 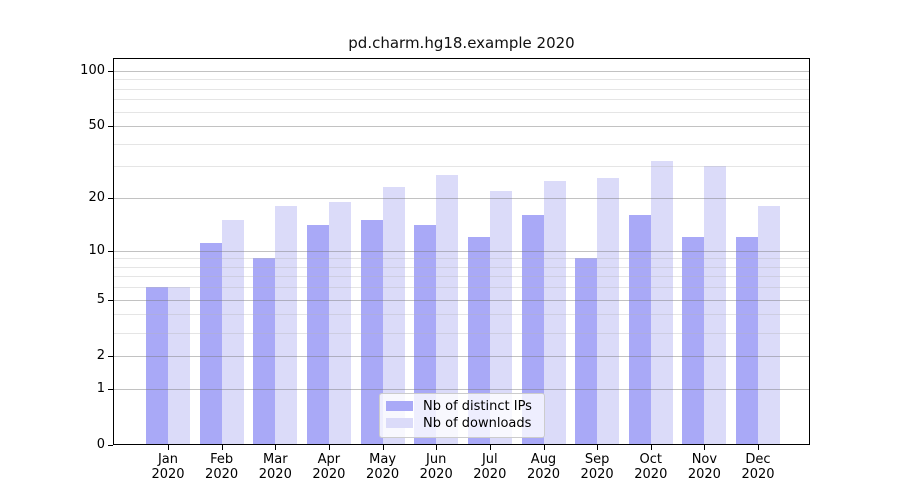 I want to click on chart-title: pd.charm.hg18.example 2020, so click(x=461, y=43).